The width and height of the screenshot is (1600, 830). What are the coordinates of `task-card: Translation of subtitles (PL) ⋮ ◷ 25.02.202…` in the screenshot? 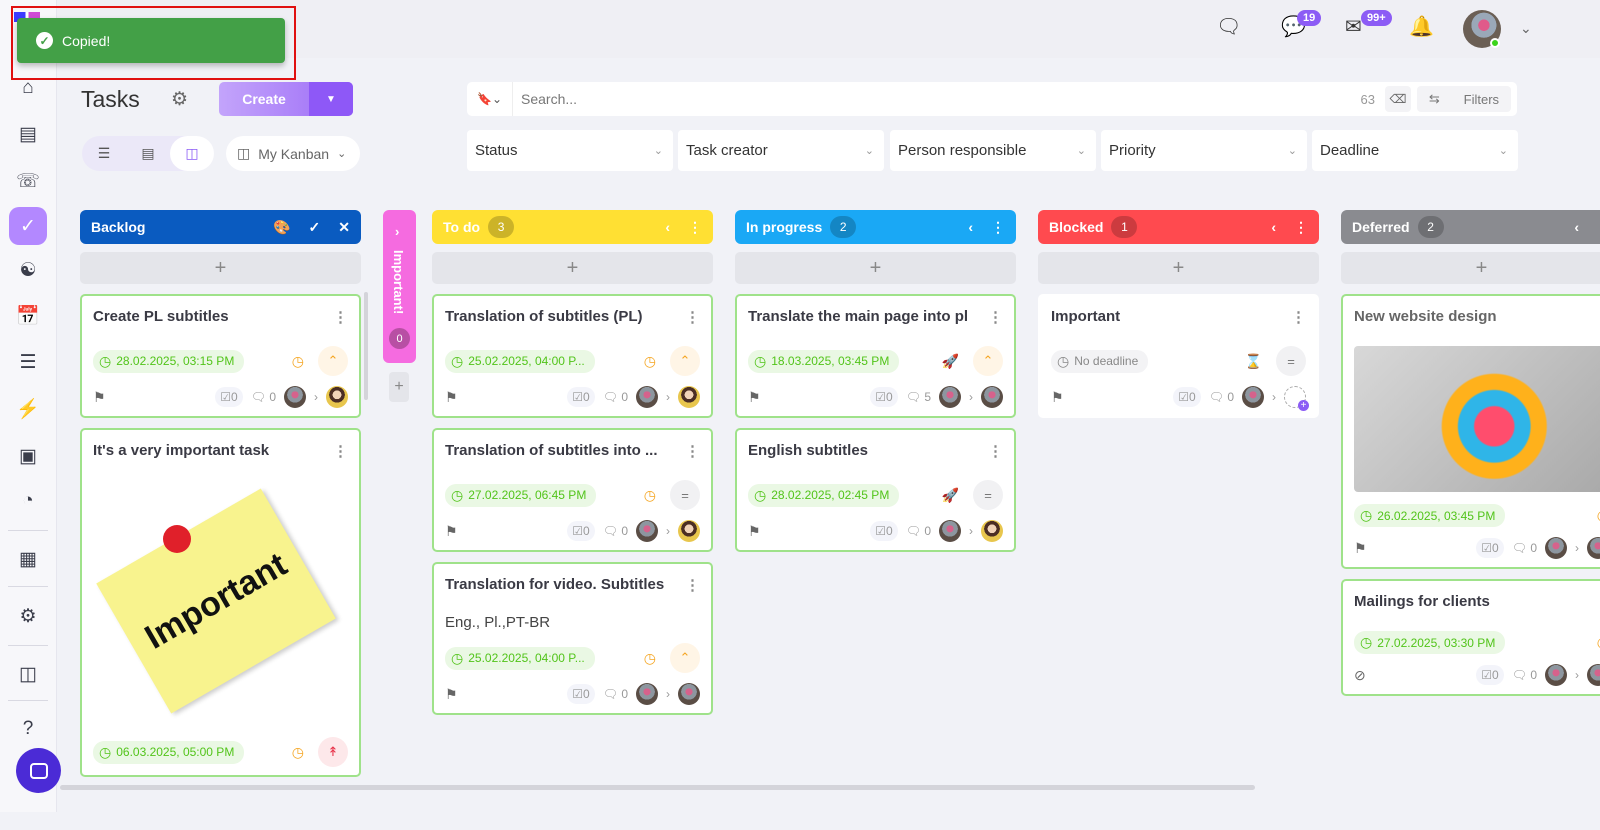 It's located at (572, 356).